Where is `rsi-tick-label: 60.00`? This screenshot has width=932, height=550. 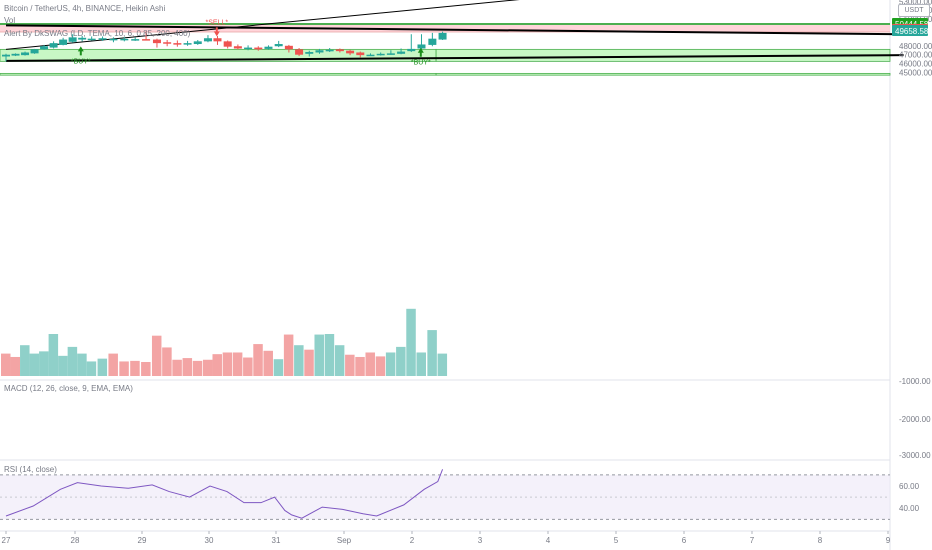
rsi-tick-label: 60.00 is located at coordinates (909, 486).